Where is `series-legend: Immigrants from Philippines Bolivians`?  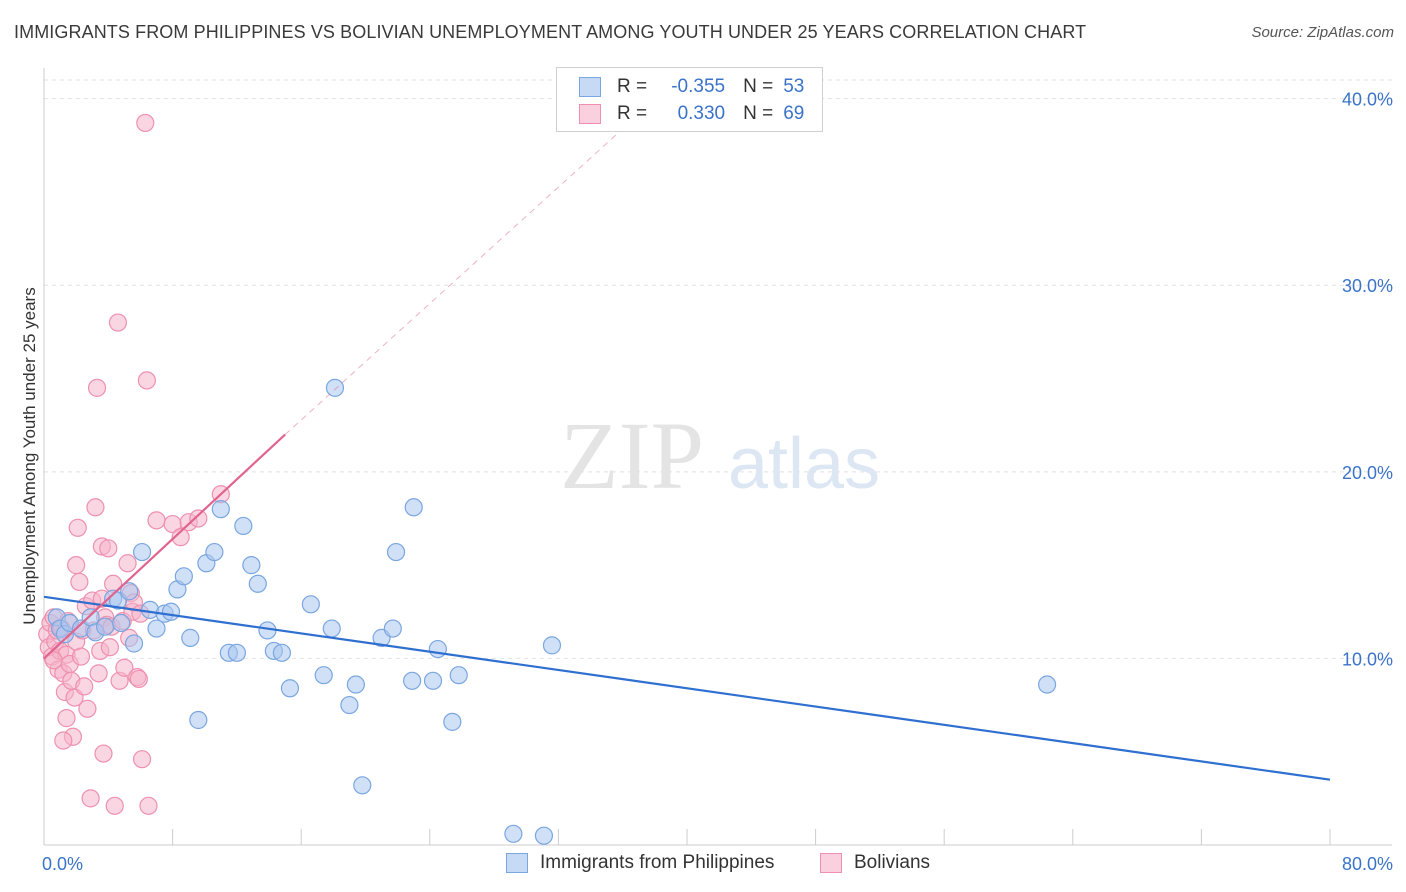 series-legend: Immigrants from Philippines Bolivians is located at coordinates (703, 865).